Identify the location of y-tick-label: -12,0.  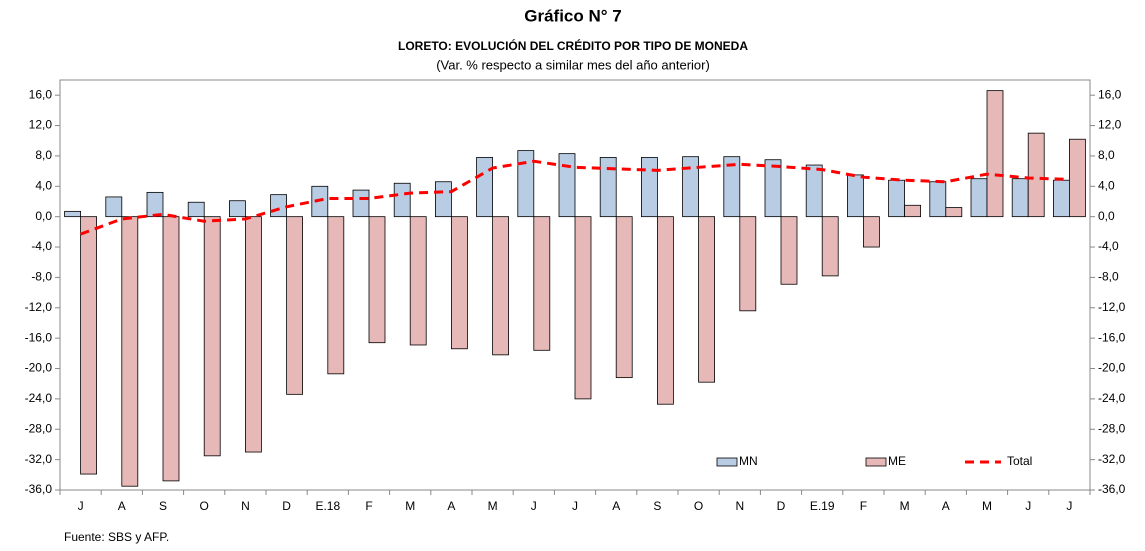
(39, 307).